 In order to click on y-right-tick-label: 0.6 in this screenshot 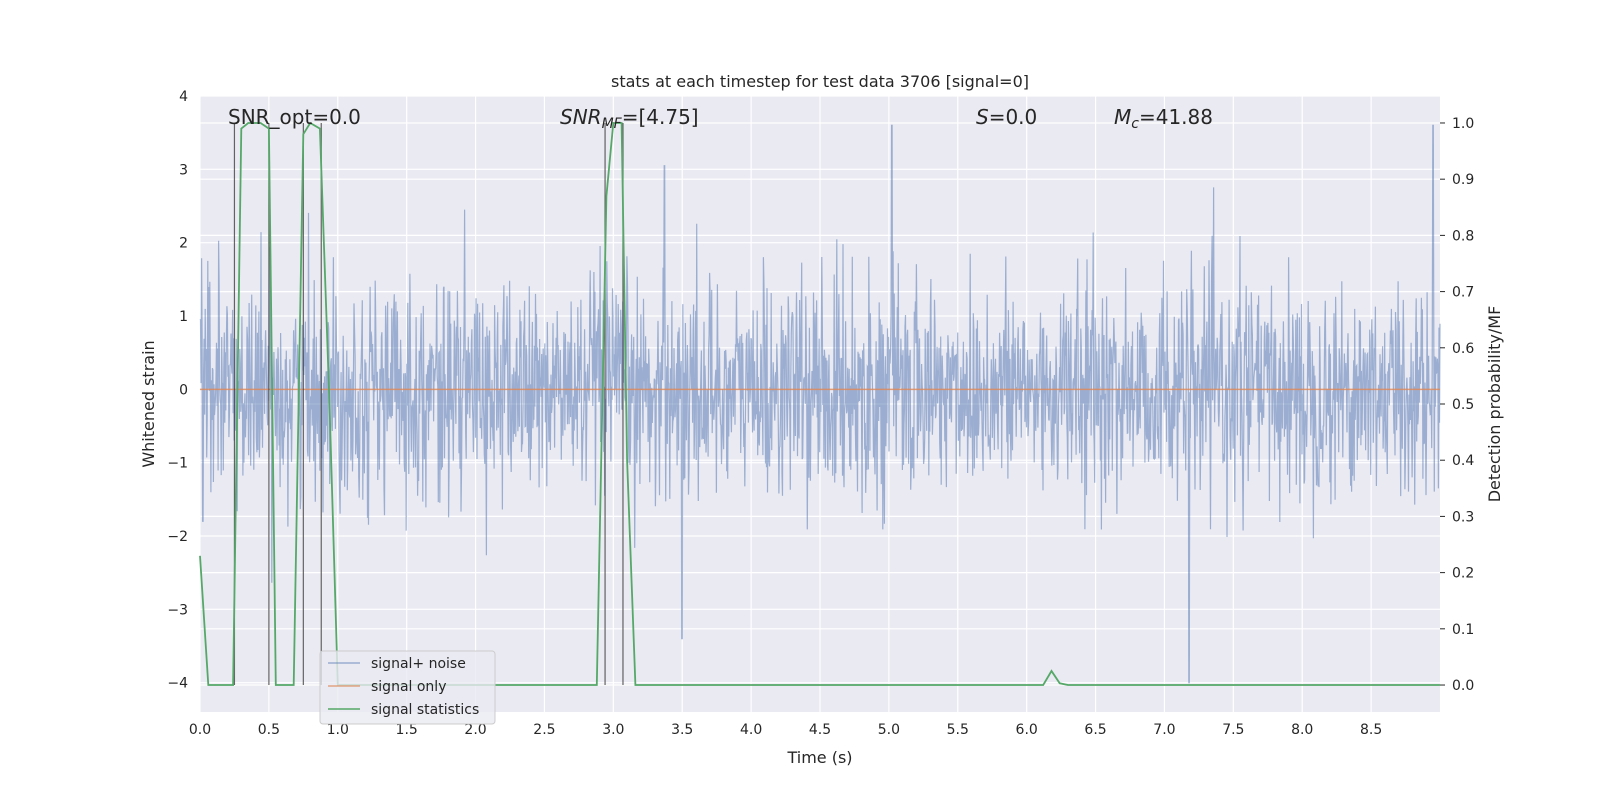, I will do `click(1463, 349)`.